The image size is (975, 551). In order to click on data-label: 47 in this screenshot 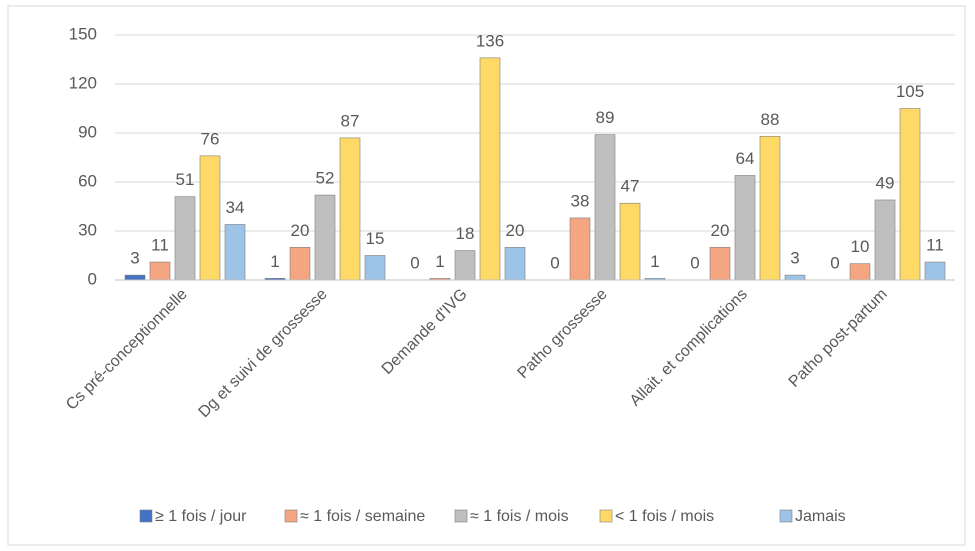, I will do `click(630, 186)`.